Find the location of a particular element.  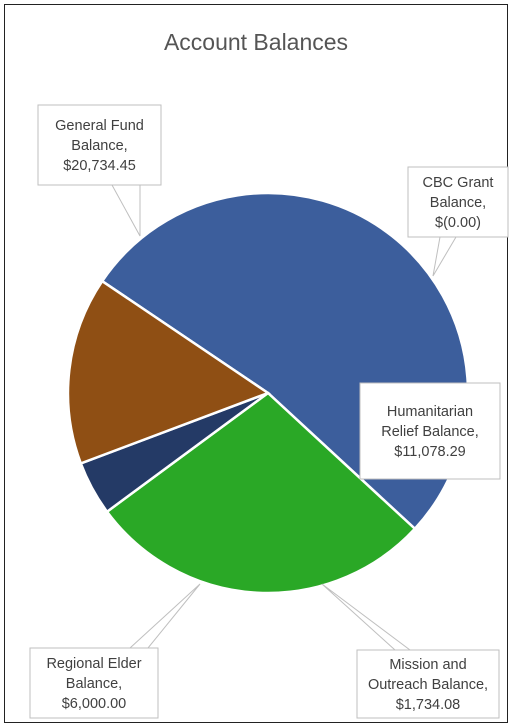

callout-text-line: $20,734.45 is located at coordinates (99, 166).